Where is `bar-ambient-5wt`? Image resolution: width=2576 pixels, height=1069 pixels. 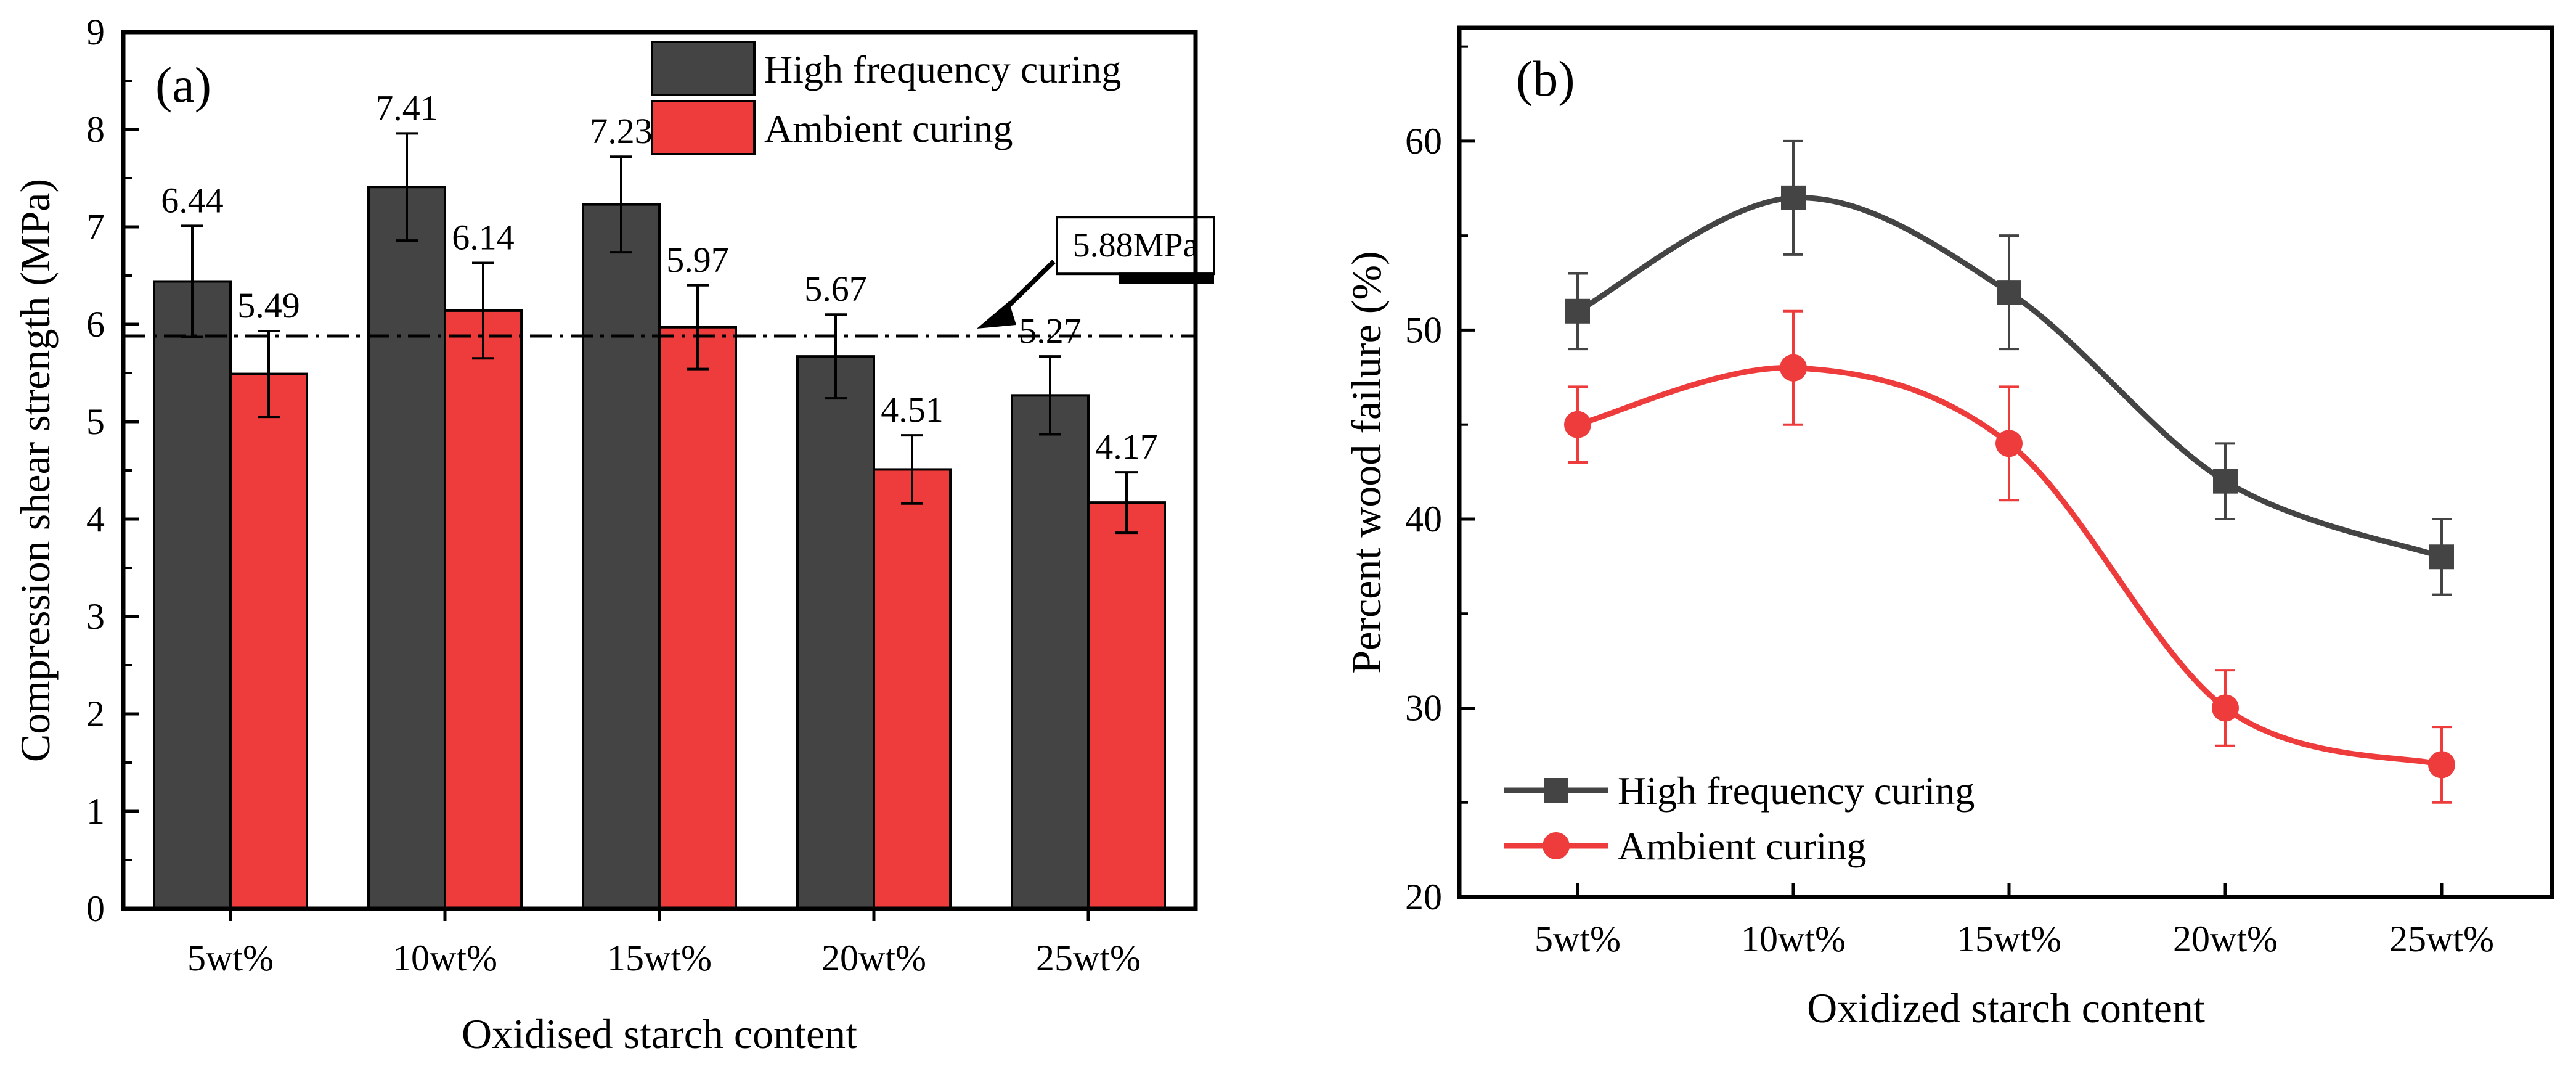
bar-ambient-5wt is located at coordinates (268, 641).